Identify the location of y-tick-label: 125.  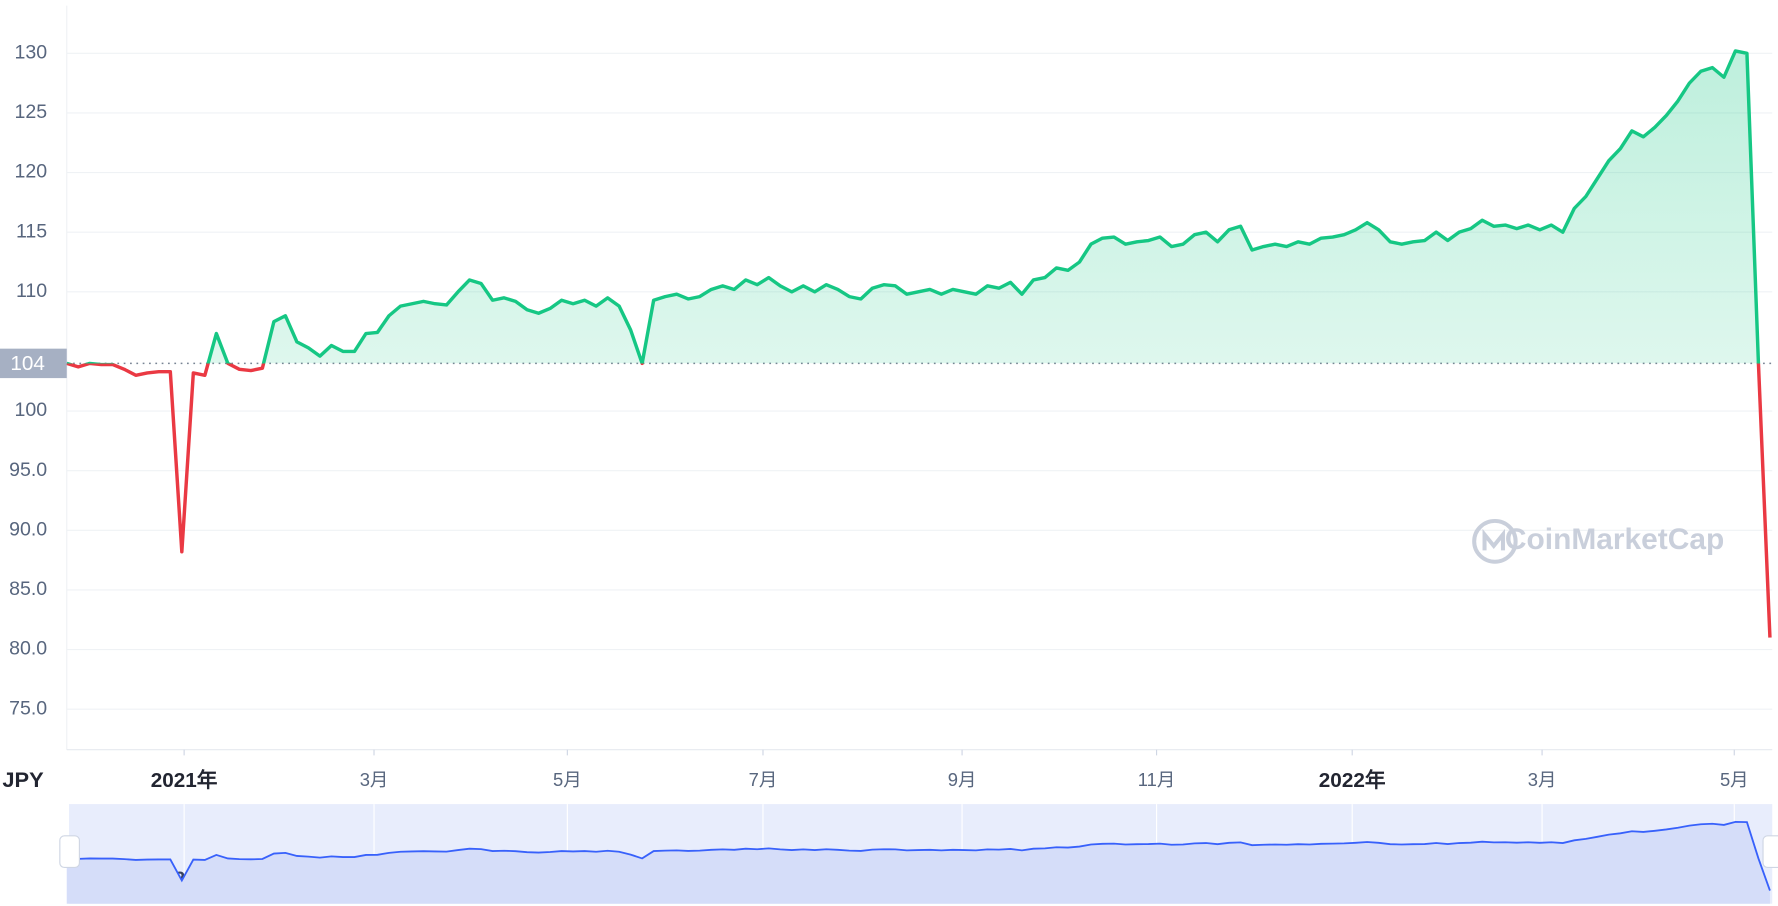
(31, 112).